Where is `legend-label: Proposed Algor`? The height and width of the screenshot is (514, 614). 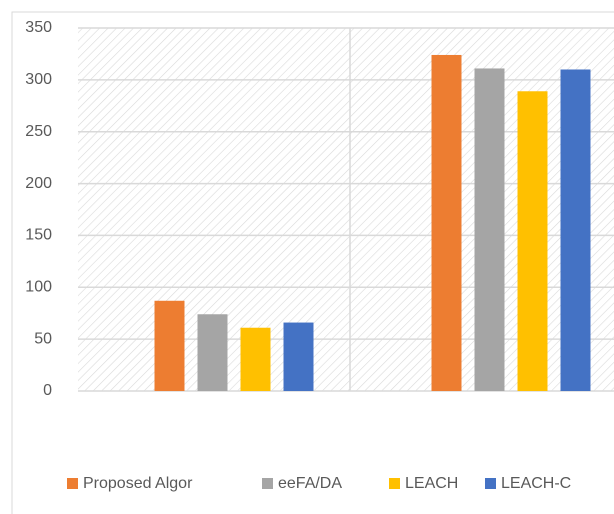
legend-label: Proposed Algor is located at coordinates (138, 483).